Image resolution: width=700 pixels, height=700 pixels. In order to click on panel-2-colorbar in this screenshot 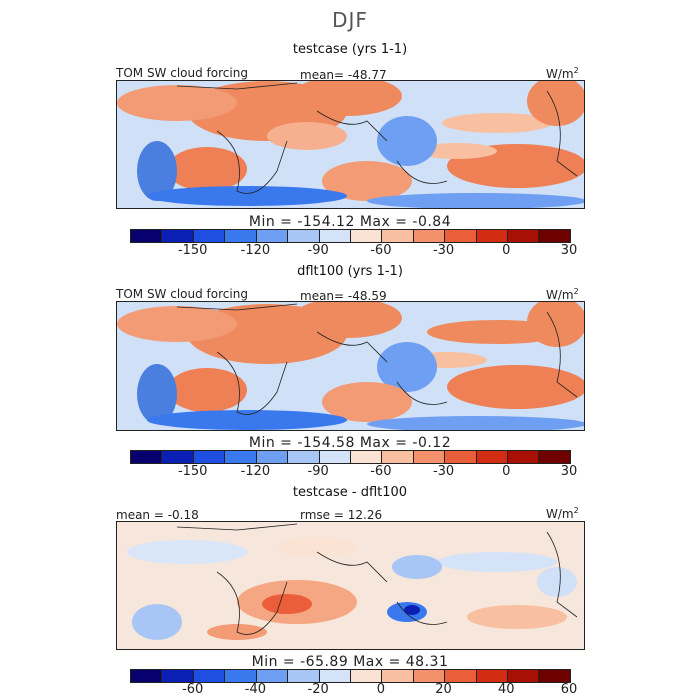, I will do `click(350, 457)`.